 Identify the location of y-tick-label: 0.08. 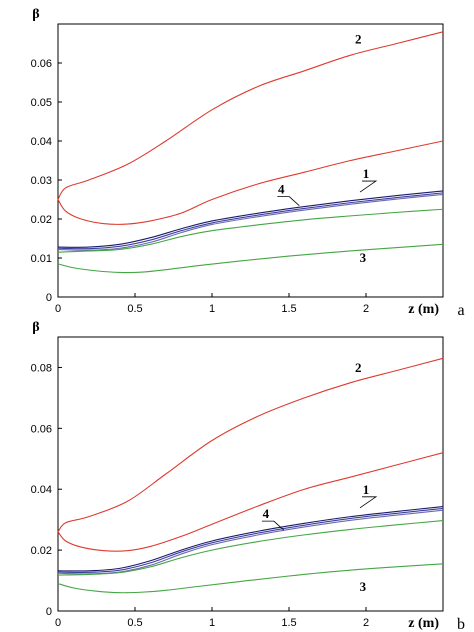
(41, 368).